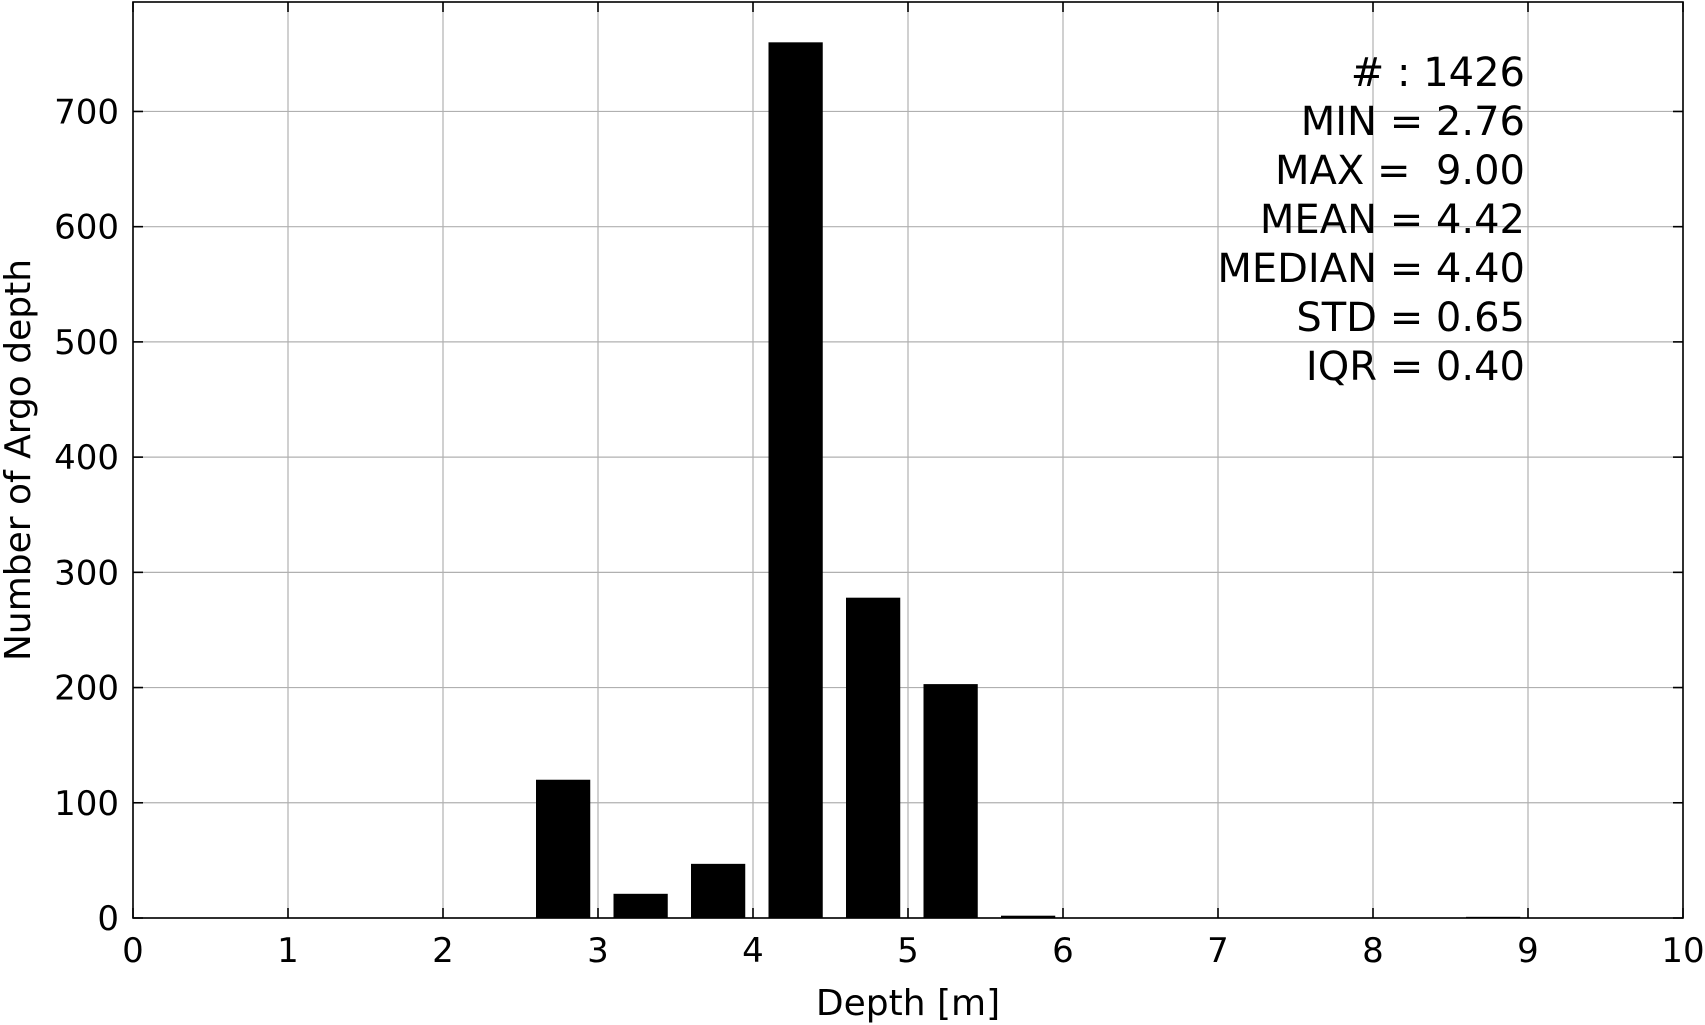  What do you see at coordinates (1218, 951) in the screenshot?
I see `x-tick-label: 7` at bounding box center [1218, 951].